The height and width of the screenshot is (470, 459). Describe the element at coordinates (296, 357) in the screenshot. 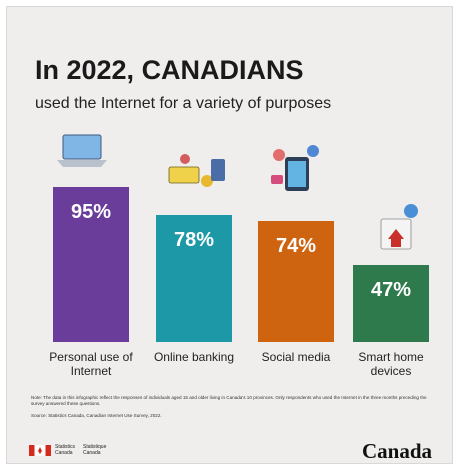

I see `x-tick-label: Social media` at that location.